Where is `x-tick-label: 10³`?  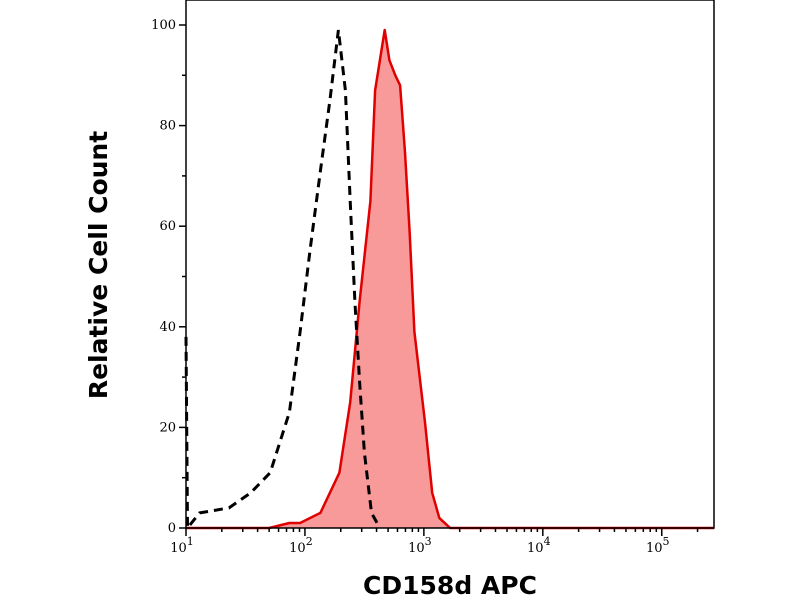
x-tick-label: 10³ is located at coordinates (420, 545).